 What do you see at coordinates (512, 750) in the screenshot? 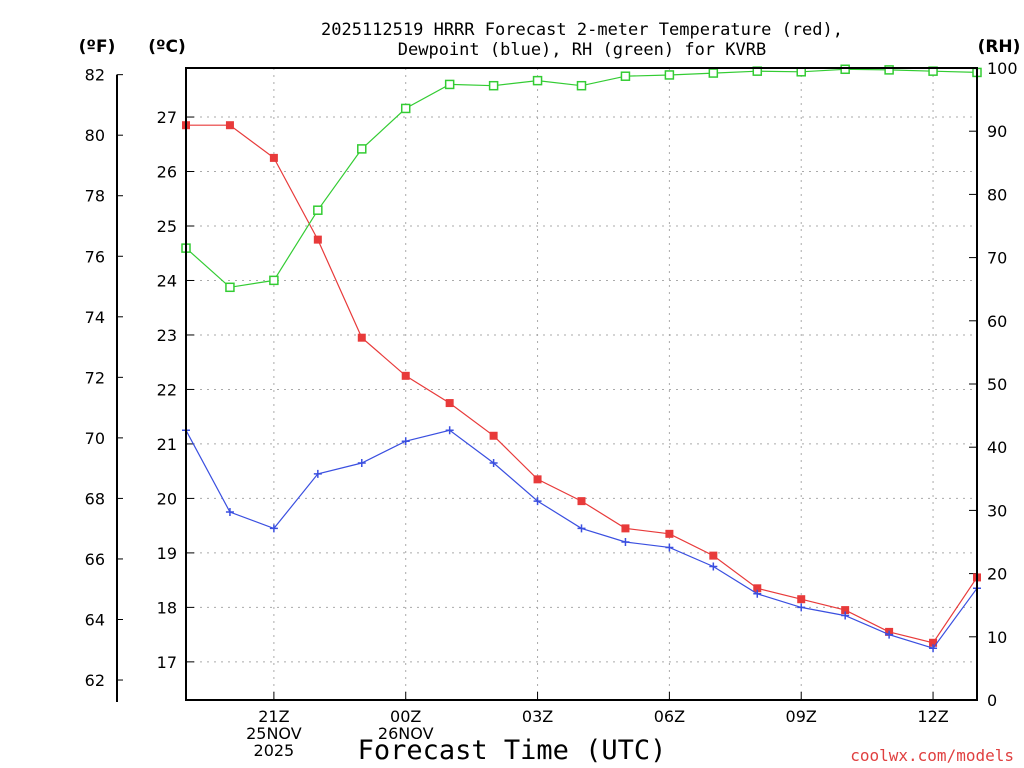
I see `x-axis-label: Forecast Time (UTC)` at bounding box center [512, 750].